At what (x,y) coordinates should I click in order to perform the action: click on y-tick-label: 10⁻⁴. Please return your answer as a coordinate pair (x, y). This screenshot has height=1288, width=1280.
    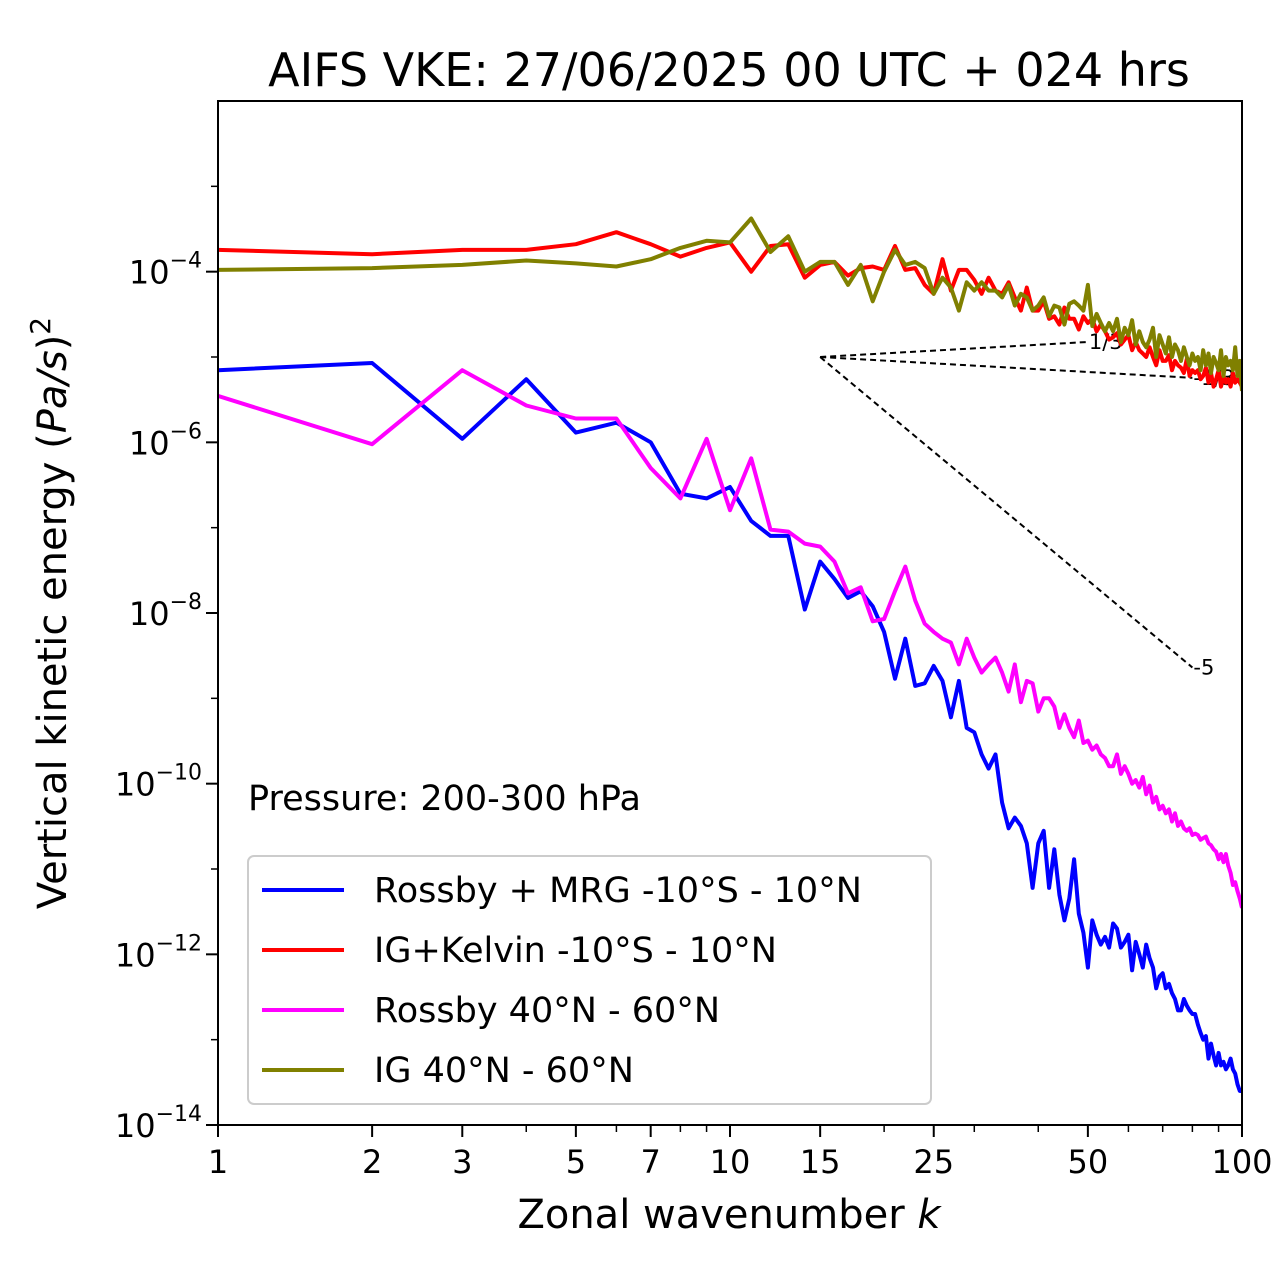
    Looking at the image, I should click on (165, 270).